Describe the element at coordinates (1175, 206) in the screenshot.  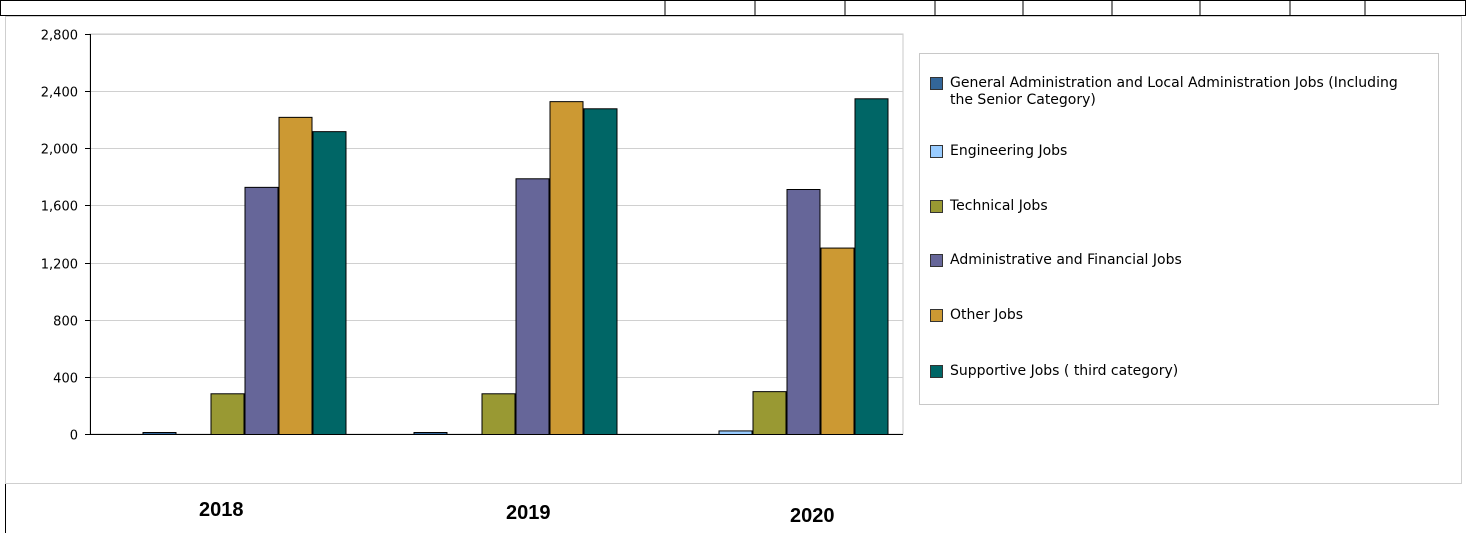
I see `legend-item: Technical Jobs` at that location.